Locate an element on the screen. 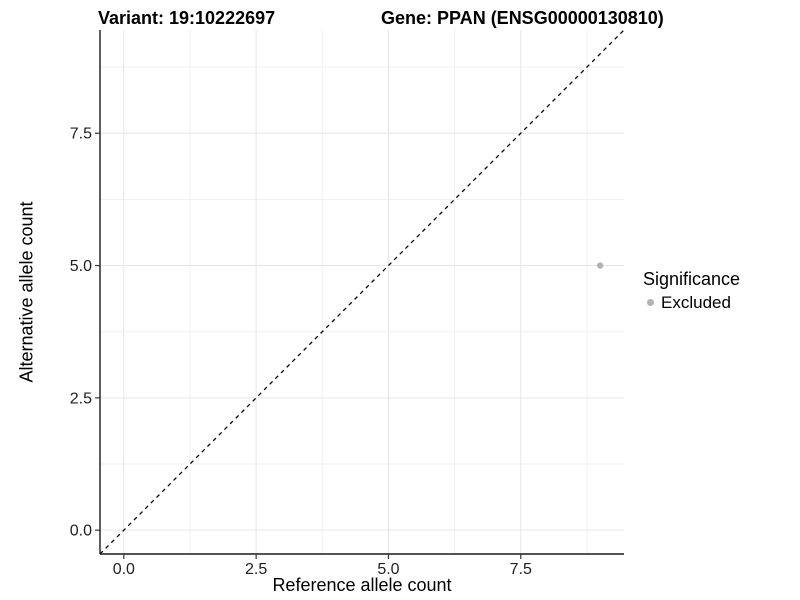  x-tick-label: 2.5 is located at coordinates (256, 569).